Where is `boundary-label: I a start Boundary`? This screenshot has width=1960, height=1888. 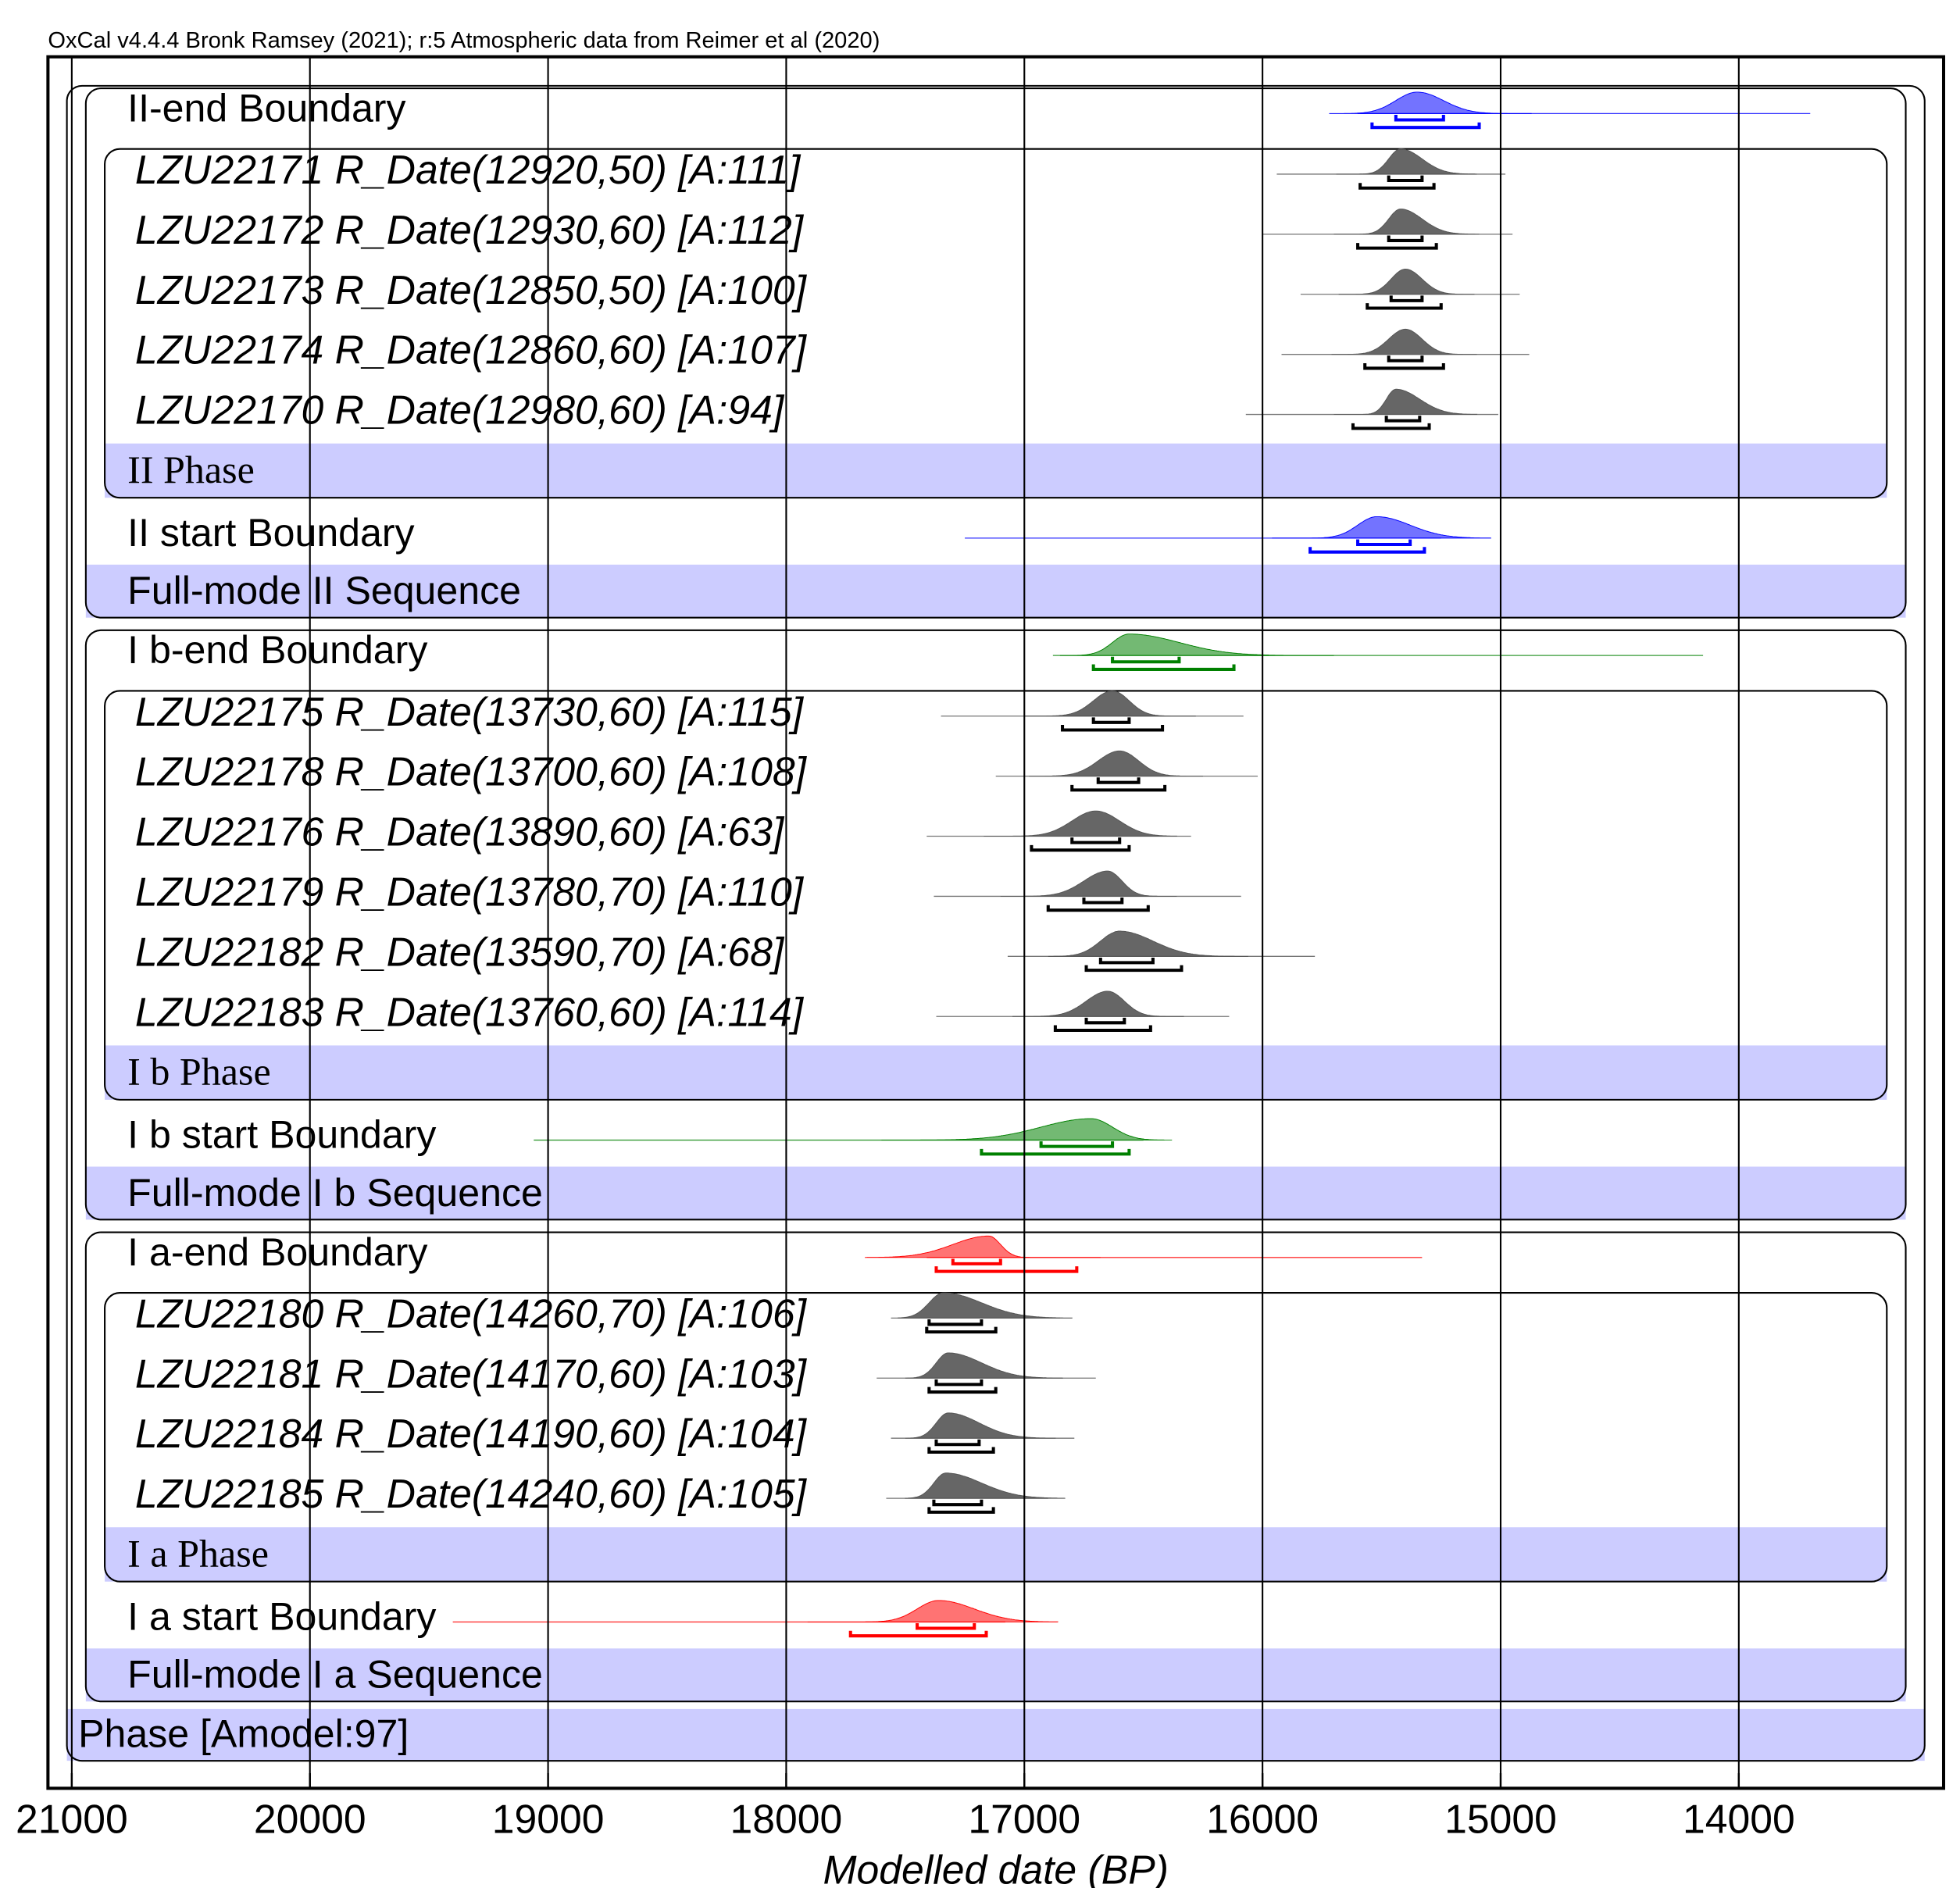 boundary-label: I a start Boundary is located at coordinates (281, 1616).